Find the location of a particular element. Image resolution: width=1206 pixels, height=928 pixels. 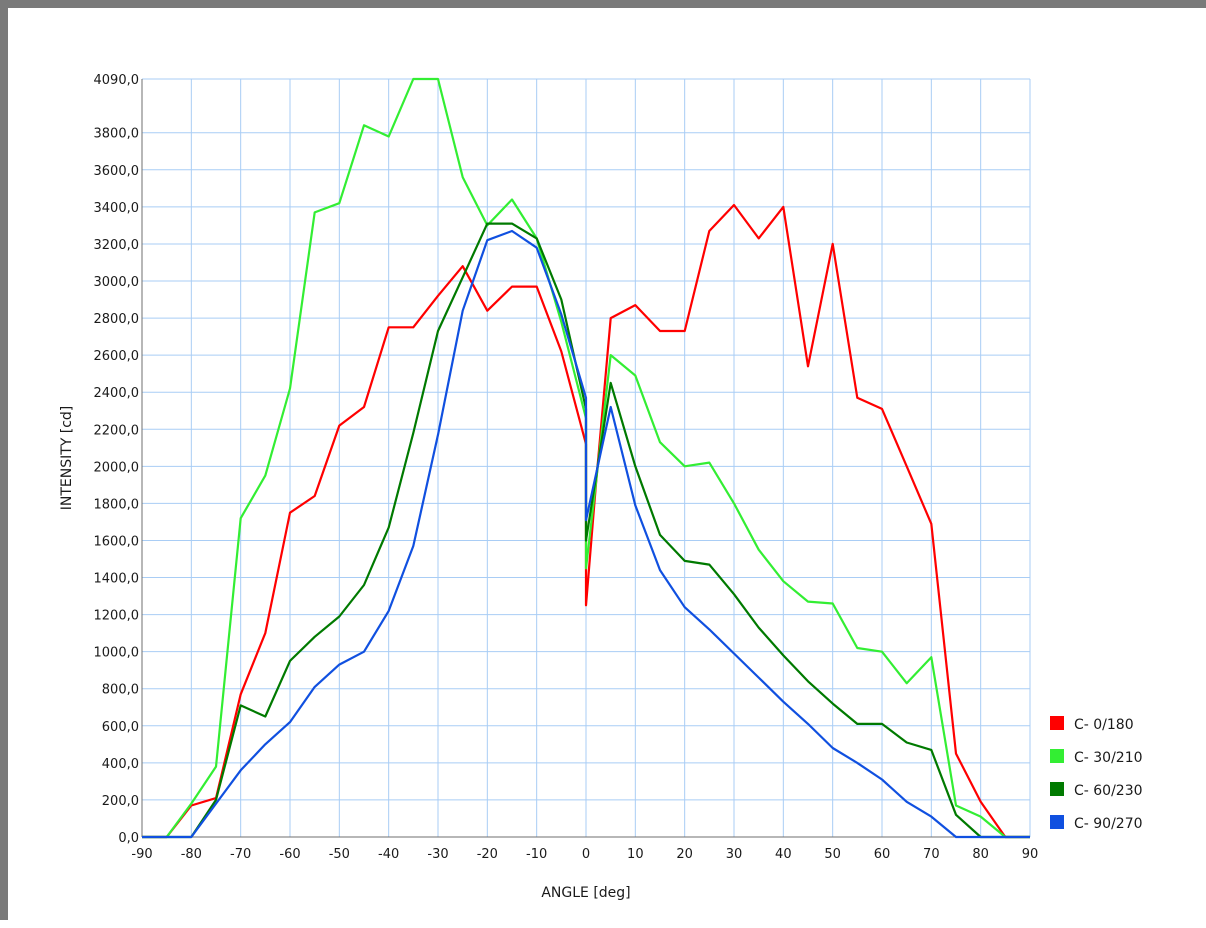

x-tick-label: -20 is located at coordinates (487, 854).